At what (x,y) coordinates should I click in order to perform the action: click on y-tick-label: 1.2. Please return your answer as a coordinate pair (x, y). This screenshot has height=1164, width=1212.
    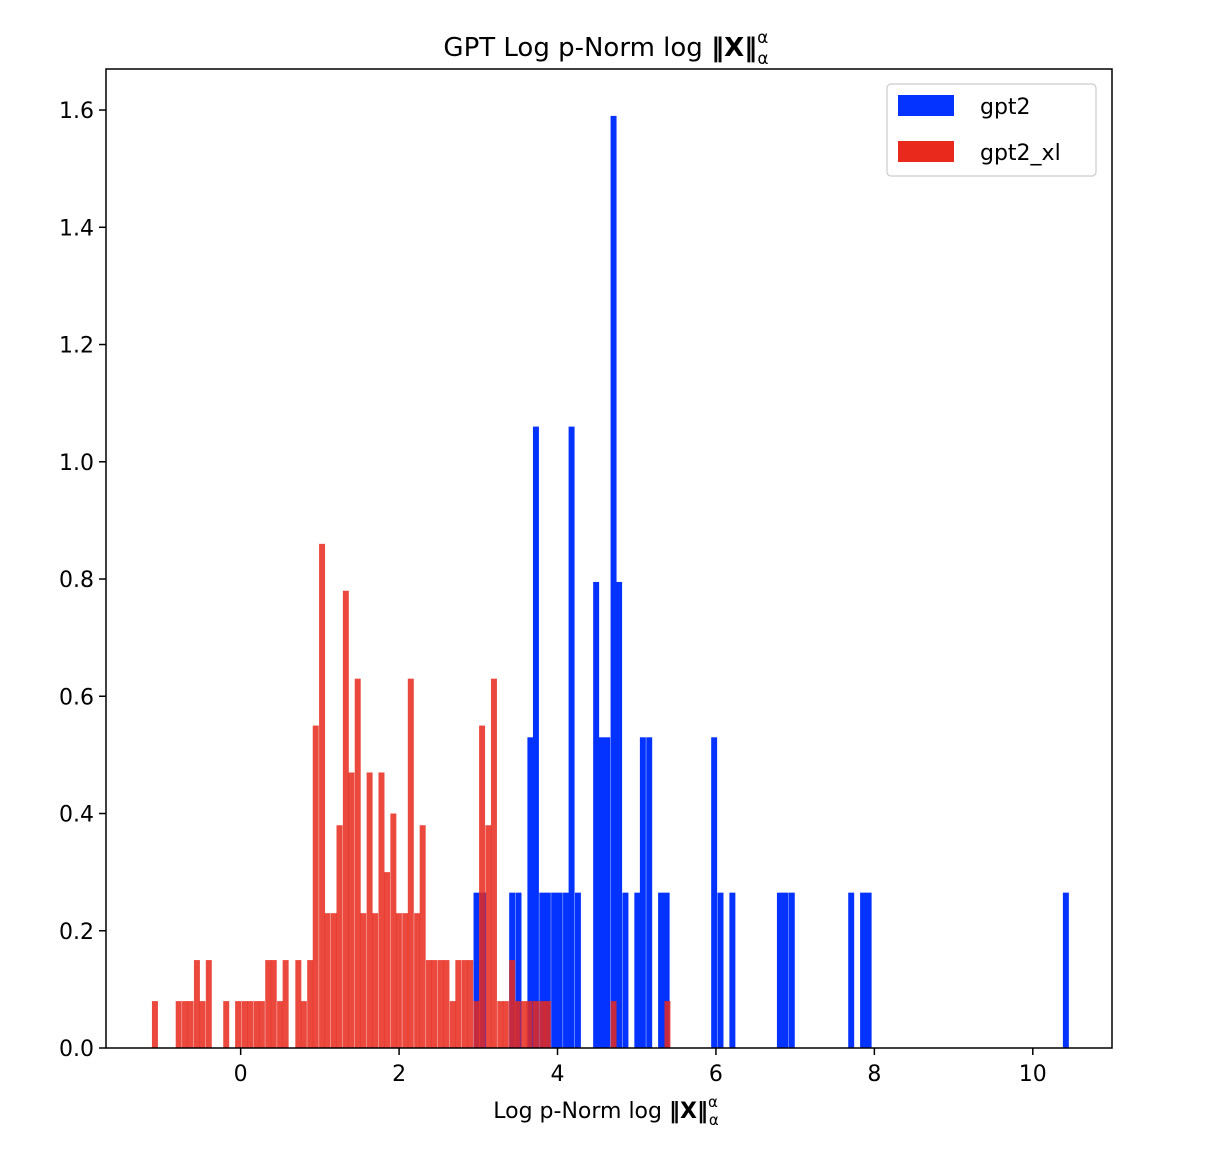
    Looking at the image, I should click on (76, 346).